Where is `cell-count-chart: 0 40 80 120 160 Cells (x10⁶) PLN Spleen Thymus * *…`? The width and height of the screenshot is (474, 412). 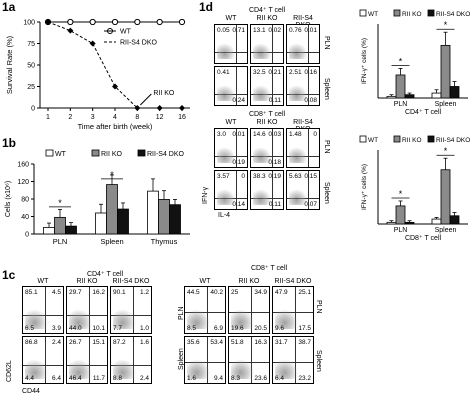 cell-count-chart: 0 40 80 120 160 Cells (x10⁶) PLN Spleen Thymus * *… is located at coordinates (97, 197).